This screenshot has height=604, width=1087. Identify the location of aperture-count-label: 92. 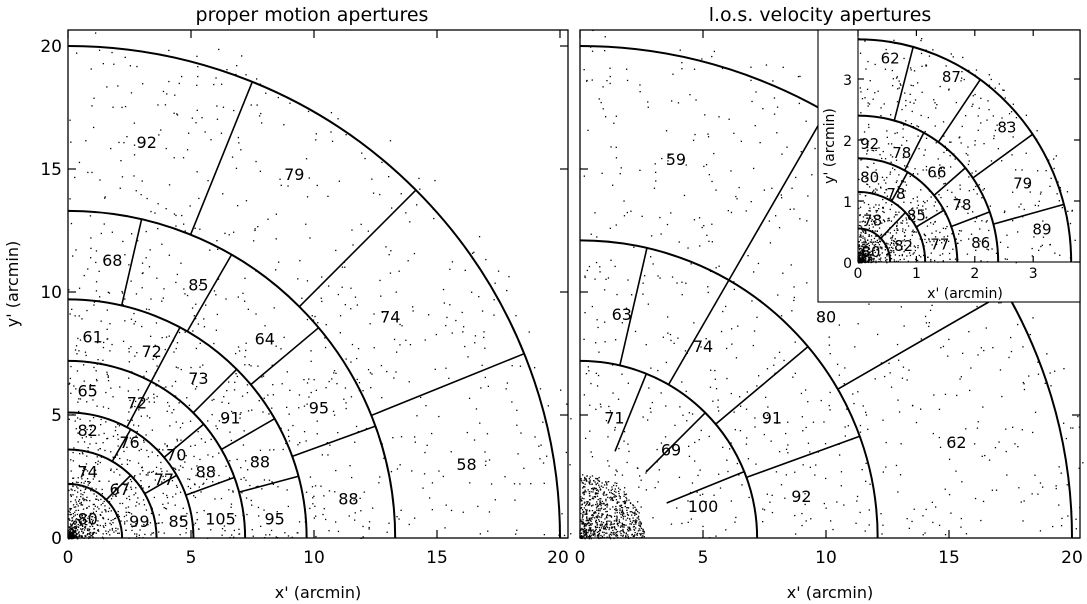
(869, 144).